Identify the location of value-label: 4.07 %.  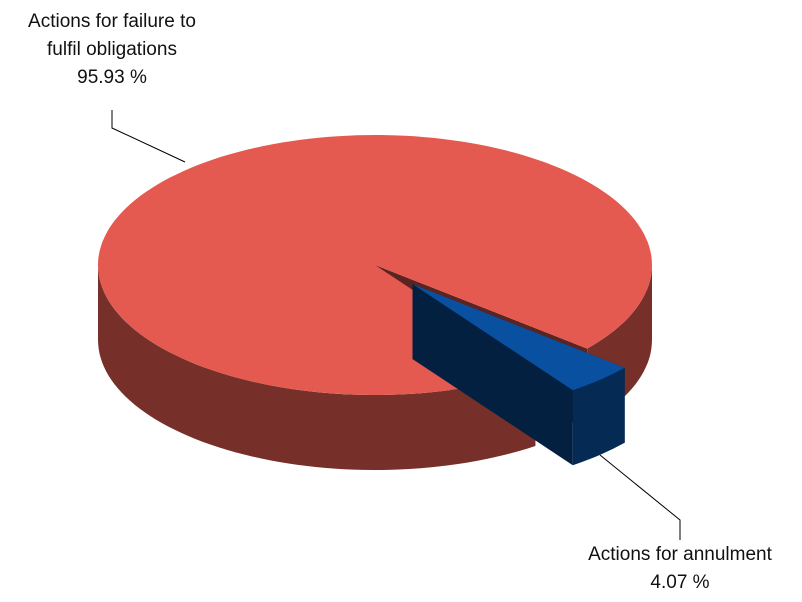
(680, 582).